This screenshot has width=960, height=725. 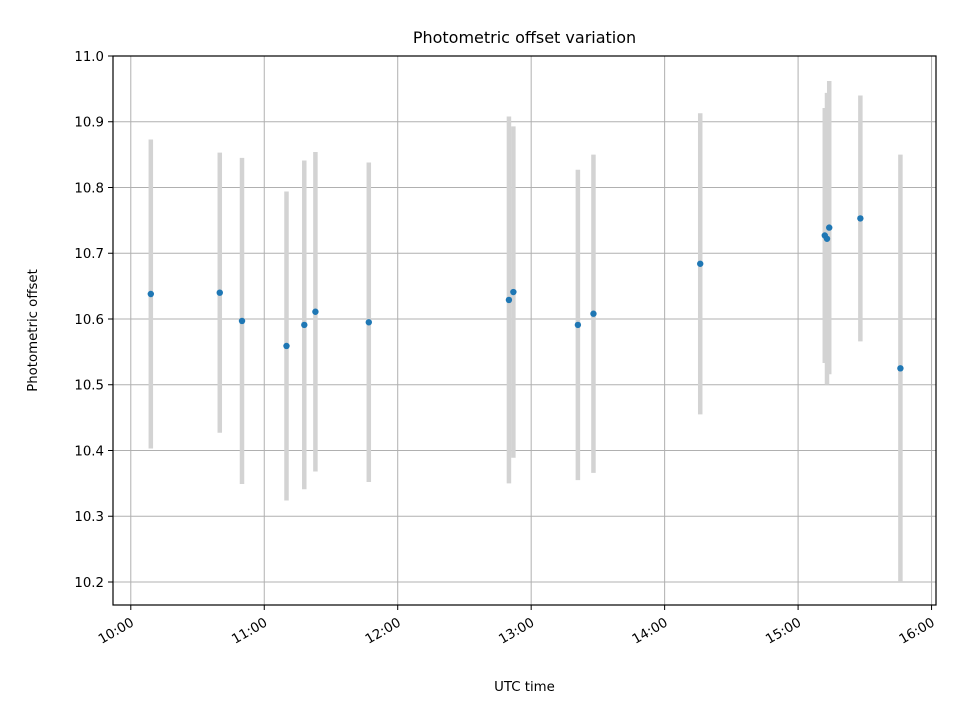 I want to click on y-tick-label: 10.8, so click(x=89, y=188).